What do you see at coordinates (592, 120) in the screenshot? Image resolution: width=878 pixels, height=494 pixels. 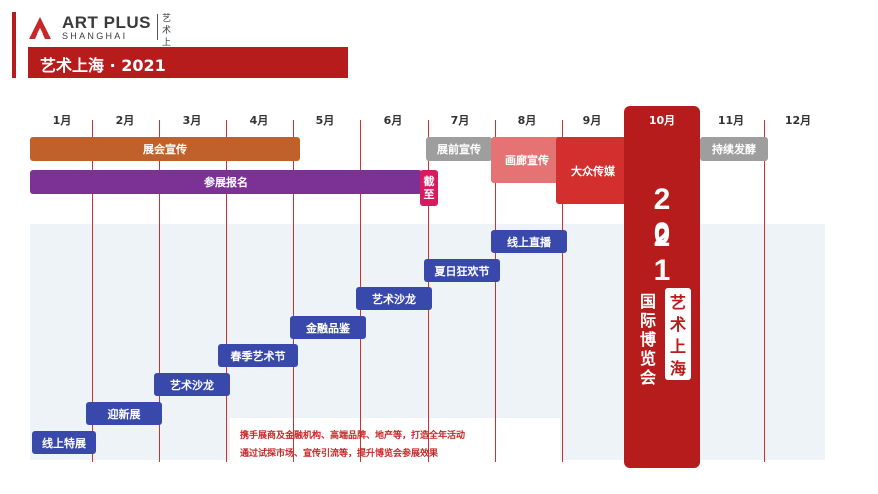 I see `month-label: 9月` at bounding box center [592, 120].